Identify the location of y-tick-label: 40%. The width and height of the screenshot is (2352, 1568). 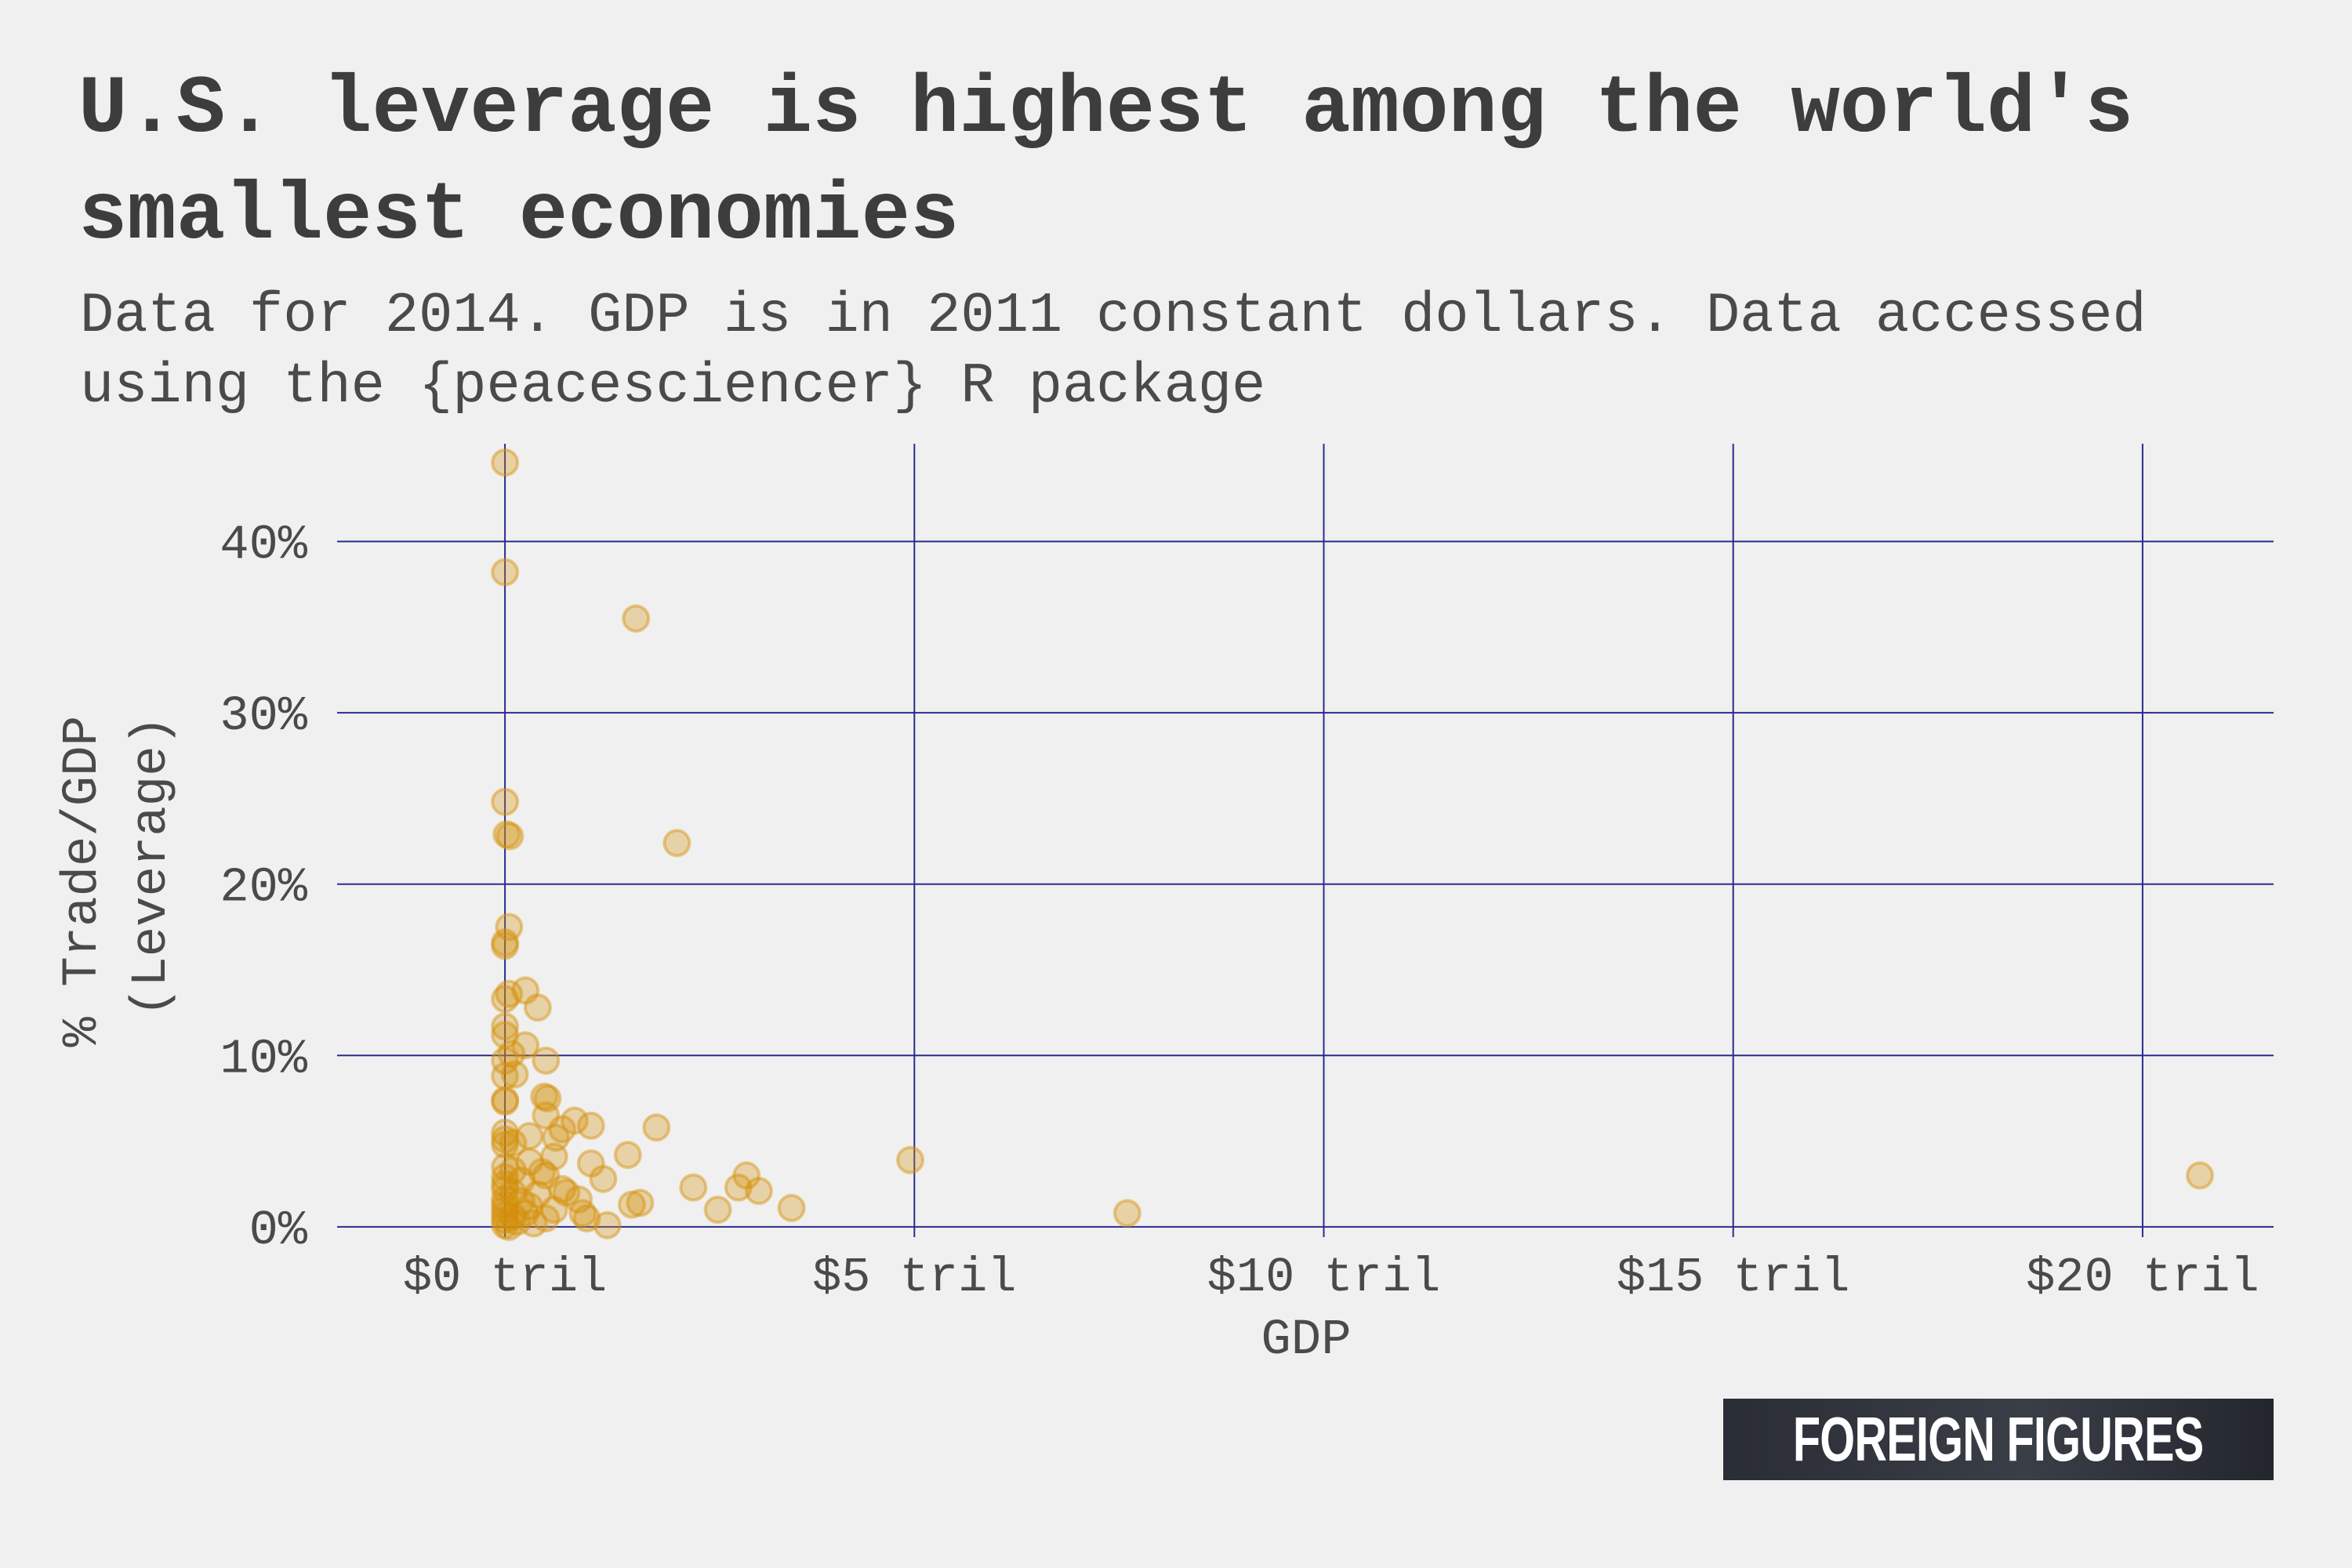
(263, 545).